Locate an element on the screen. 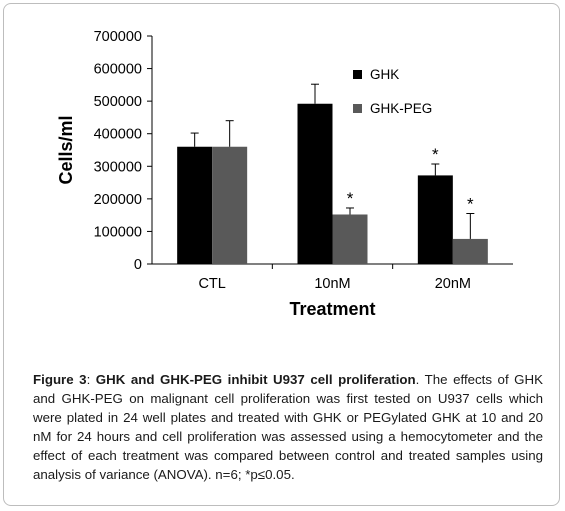  y-tick-label: 700000 is located at coordinates (118, 37).